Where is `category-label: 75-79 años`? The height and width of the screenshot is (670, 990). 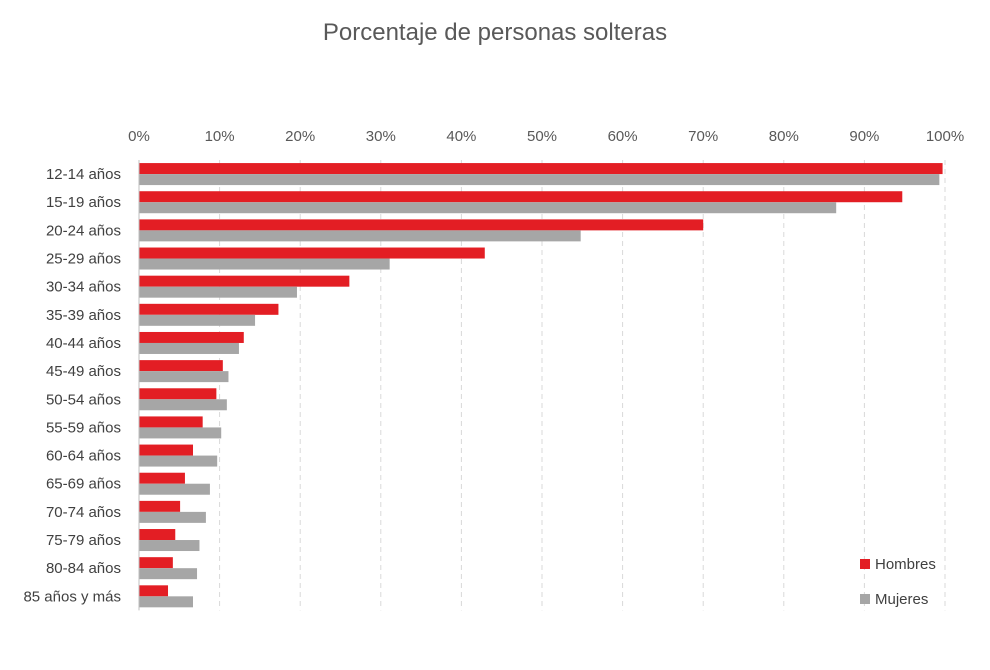 category-label: 75-79 años is located at coordinates (83, 540).